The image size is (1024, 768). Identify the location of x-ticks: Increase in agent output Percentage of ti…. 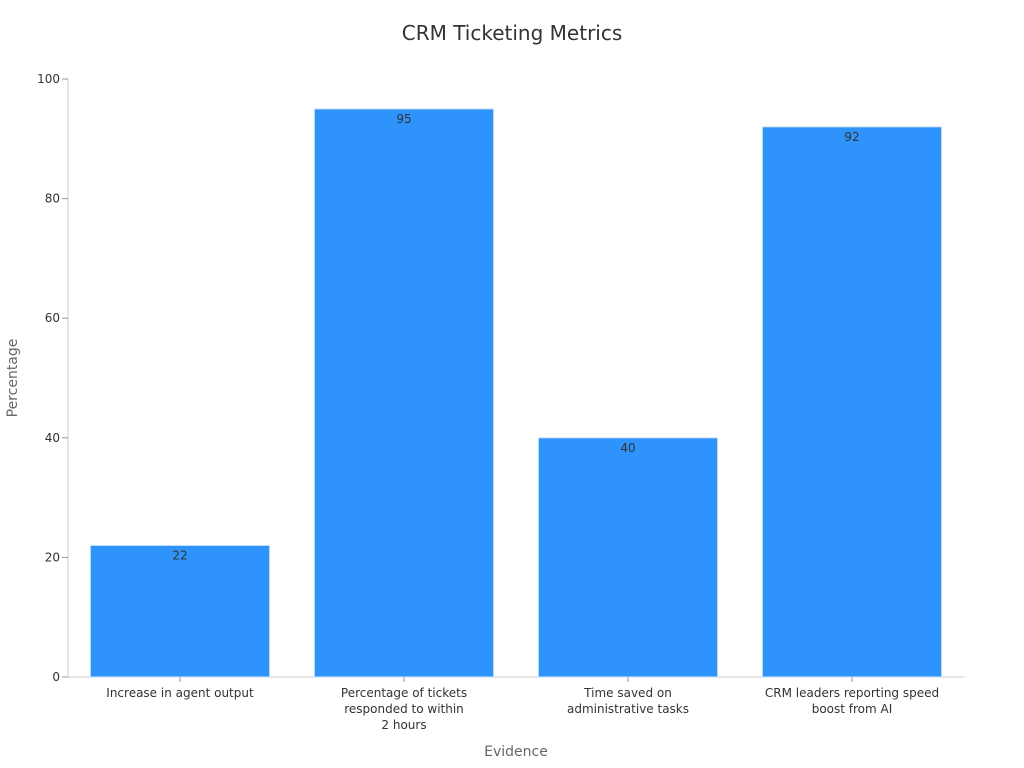
(522, 704).